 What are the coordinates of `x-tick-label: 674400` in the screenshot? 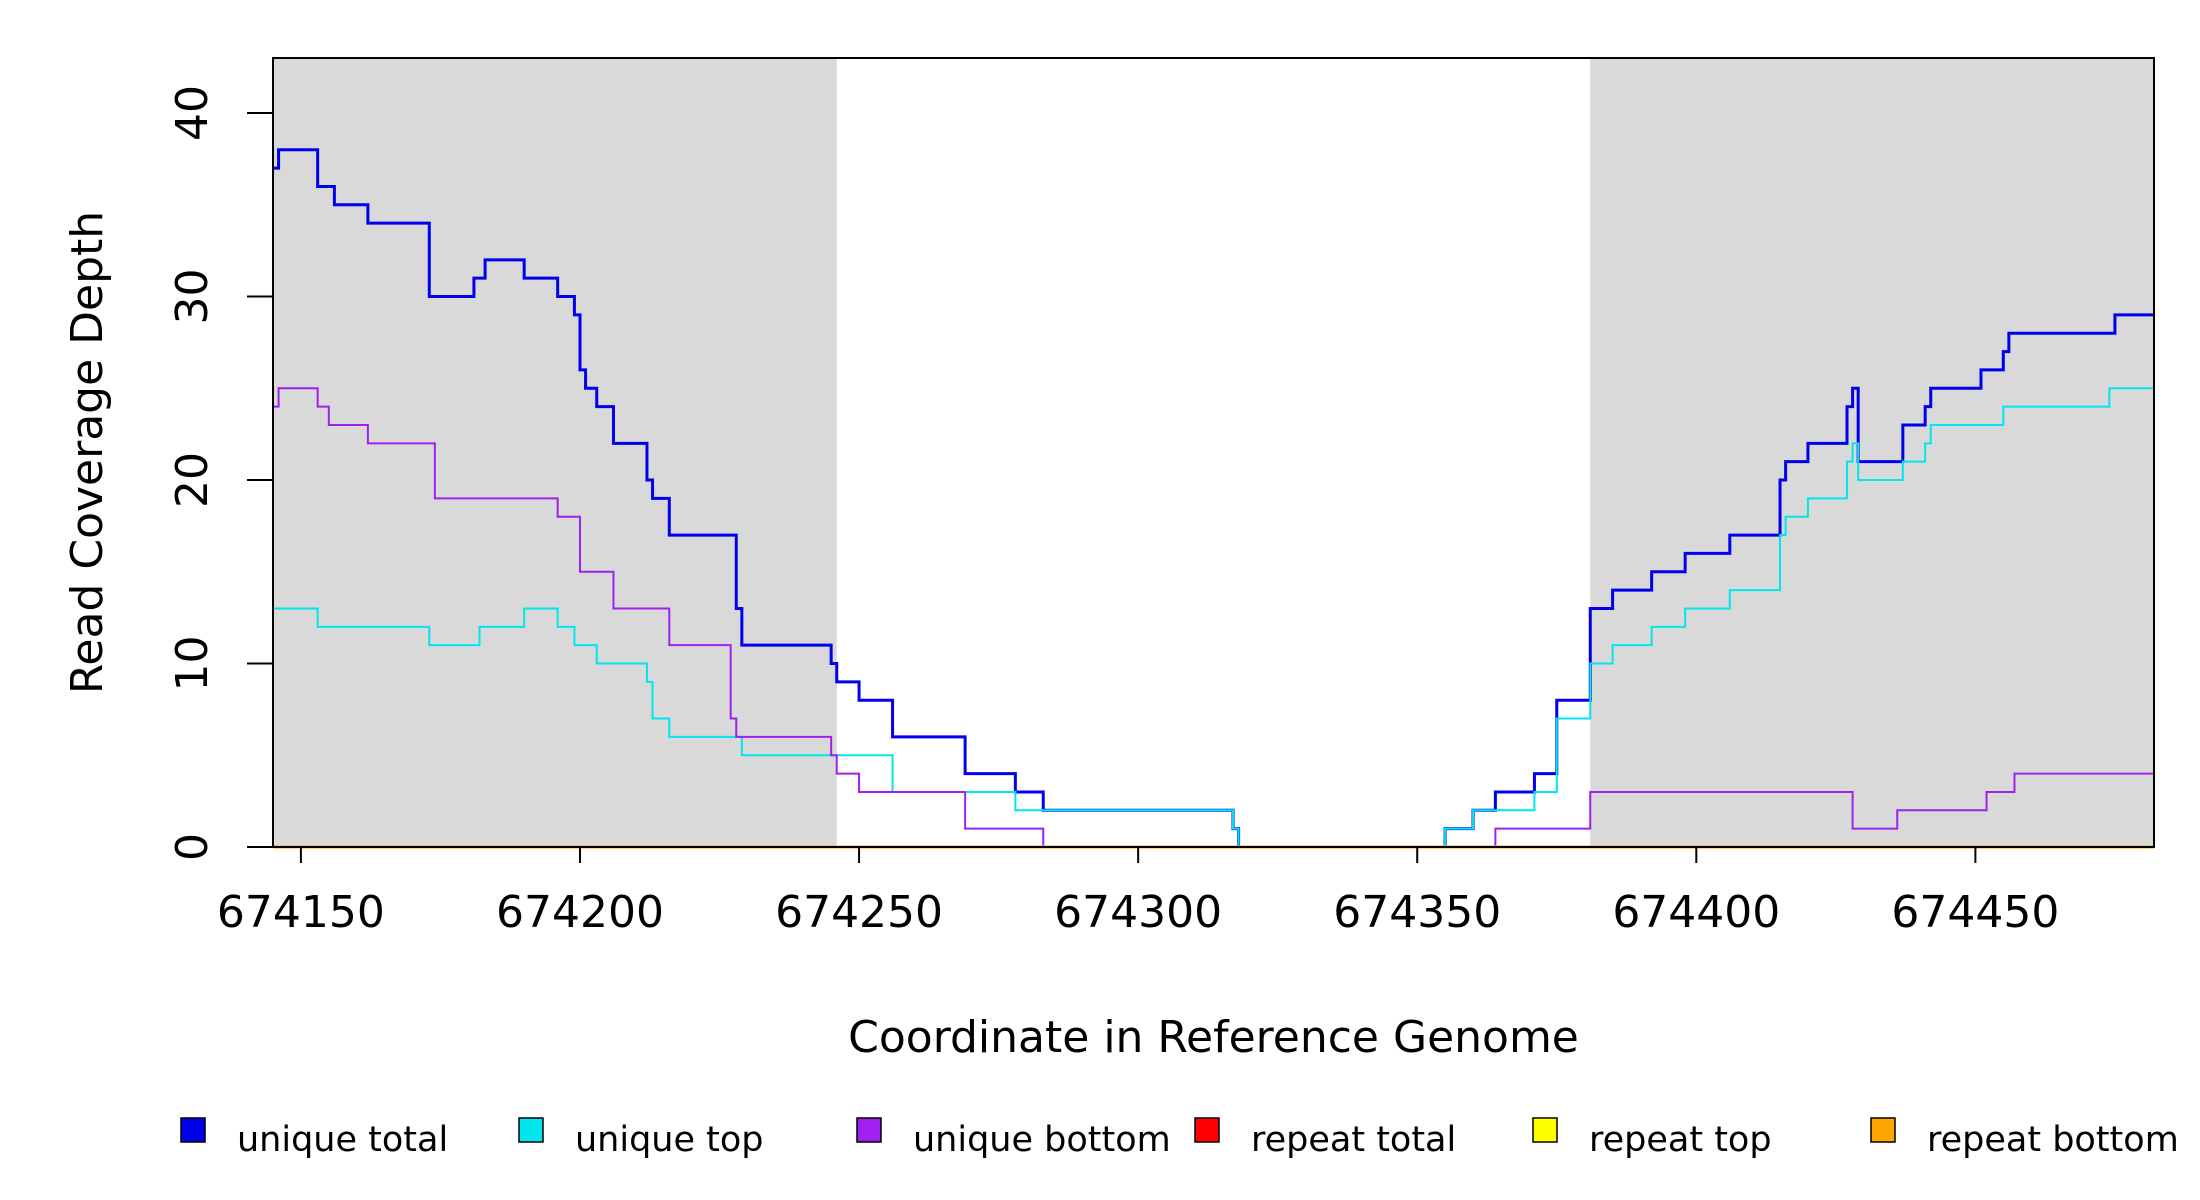 It's located at (1696, 912).